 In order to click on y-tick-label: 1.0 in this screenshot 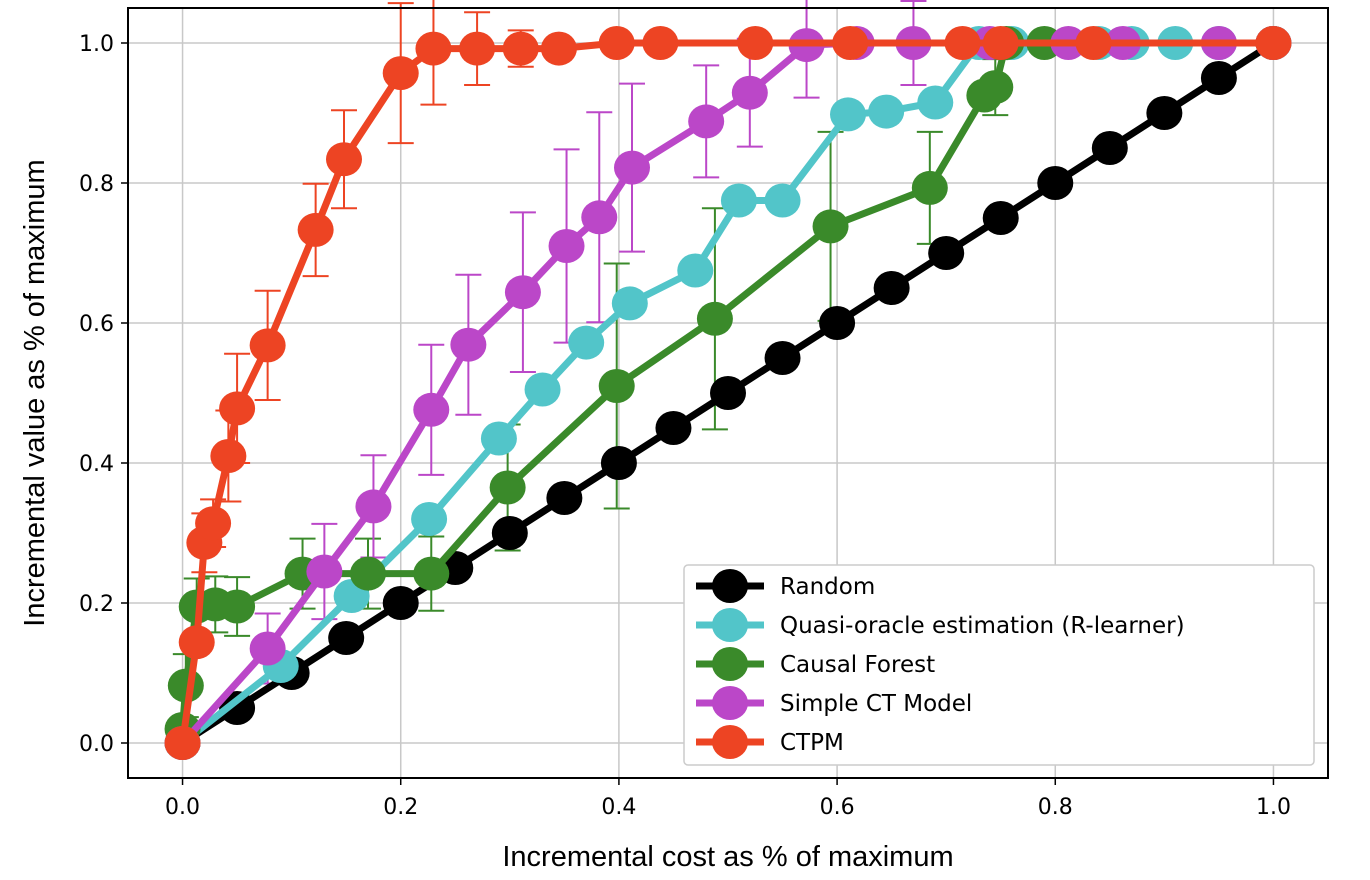, I will do `click(96, 44)`.